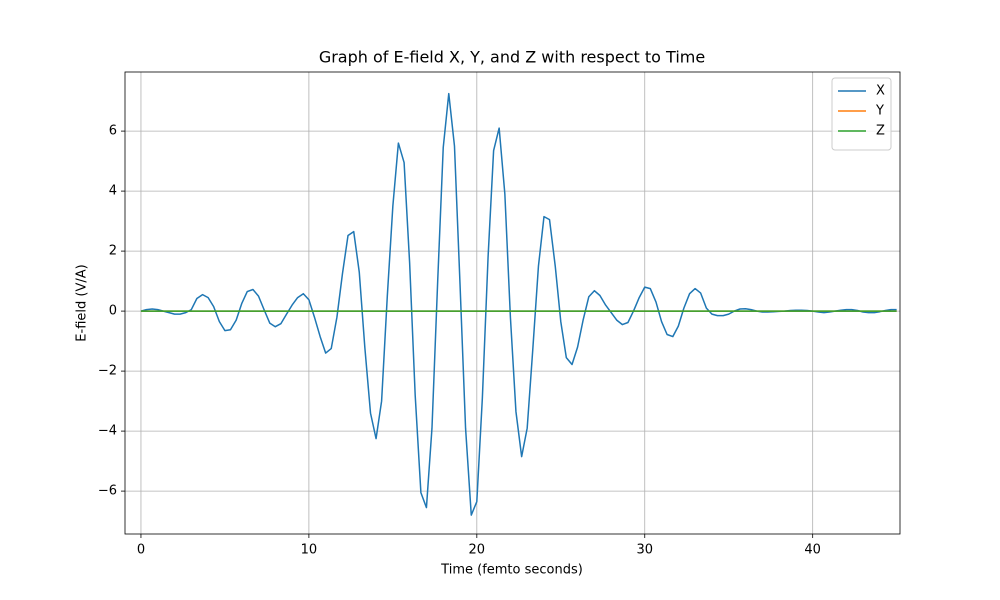 Image resolution: width=1000 pixels, height=600 pixels. I want to click on y-axis-label: E-field (V/A), so click(82, 302).